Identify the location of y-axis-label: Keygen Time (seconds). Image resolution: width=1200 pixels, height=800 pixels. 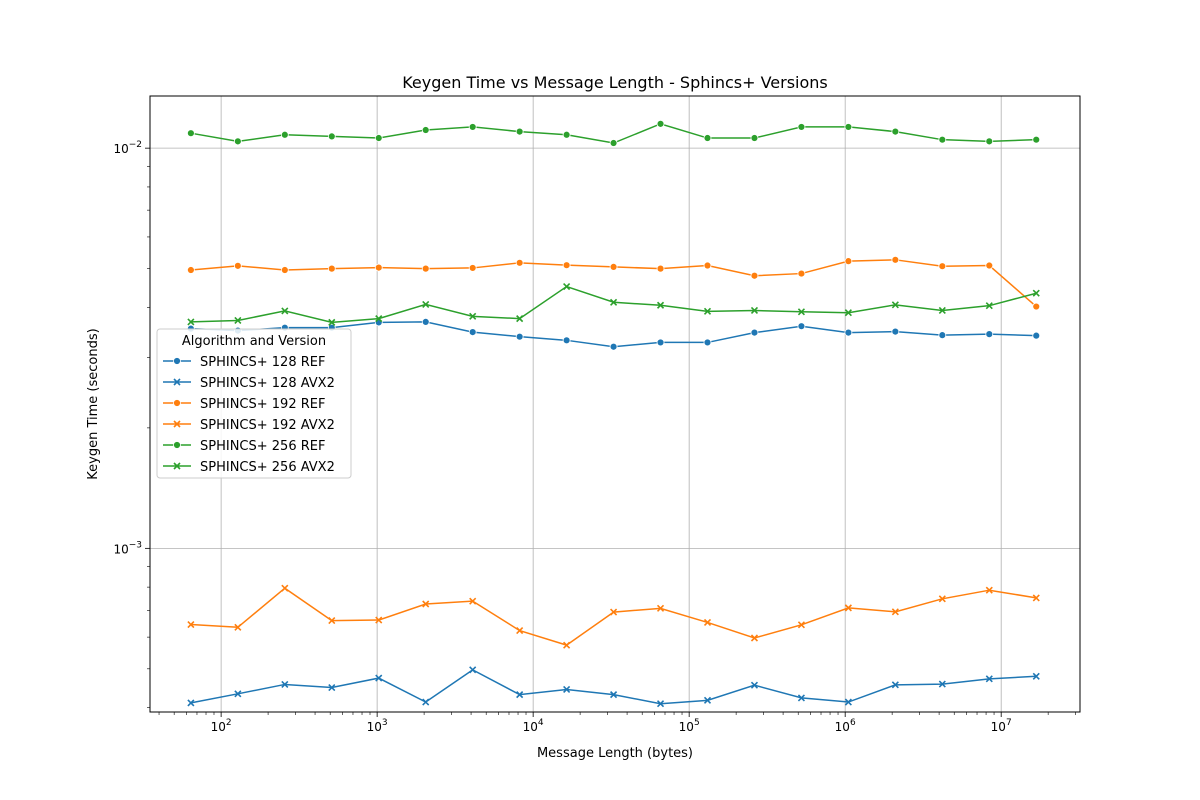
(93, 403).